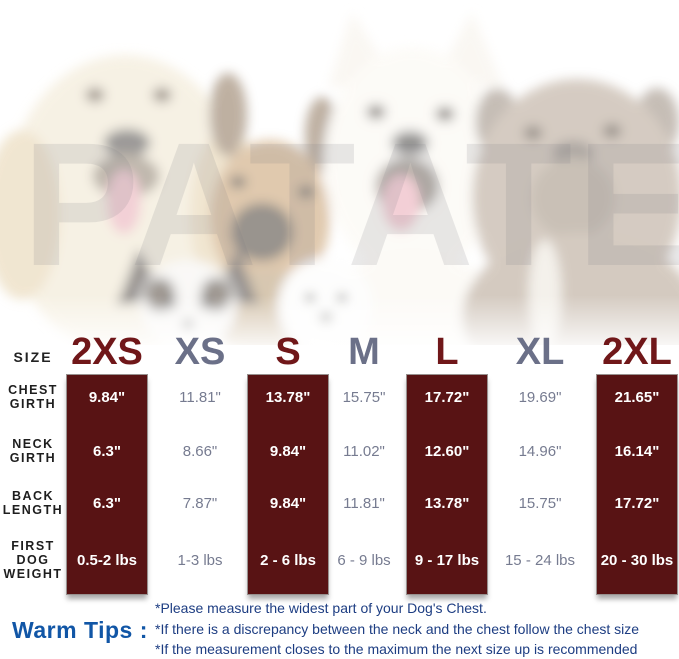  Describe the element at coordinates (33, 397) in the screenshot. I see `chest-girth-row-label: CHEST GIRTH` at that location.